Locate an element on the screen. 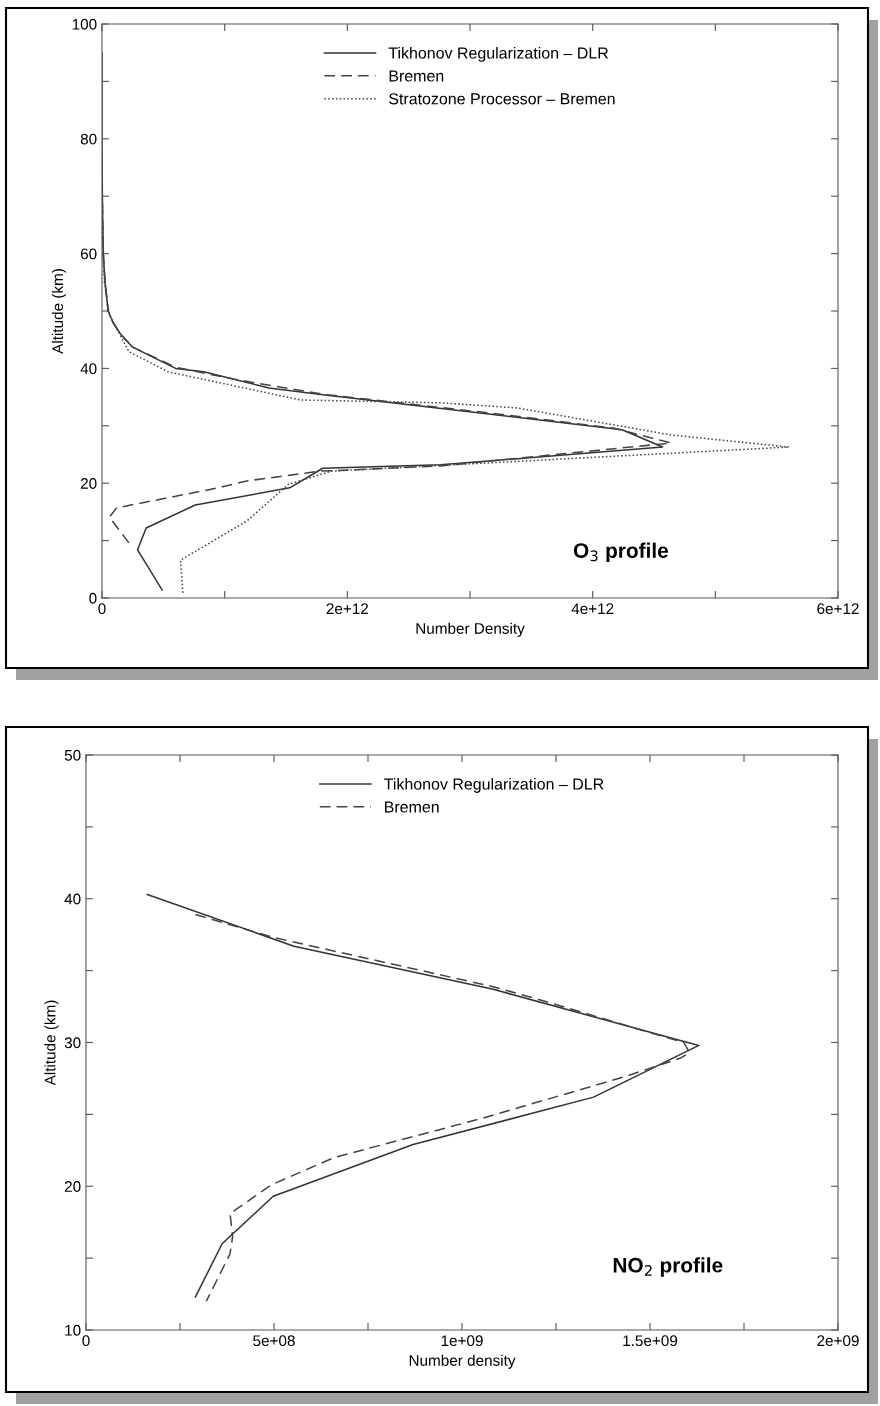  y-tick-label: 100 is located at coordinates (84, 24).